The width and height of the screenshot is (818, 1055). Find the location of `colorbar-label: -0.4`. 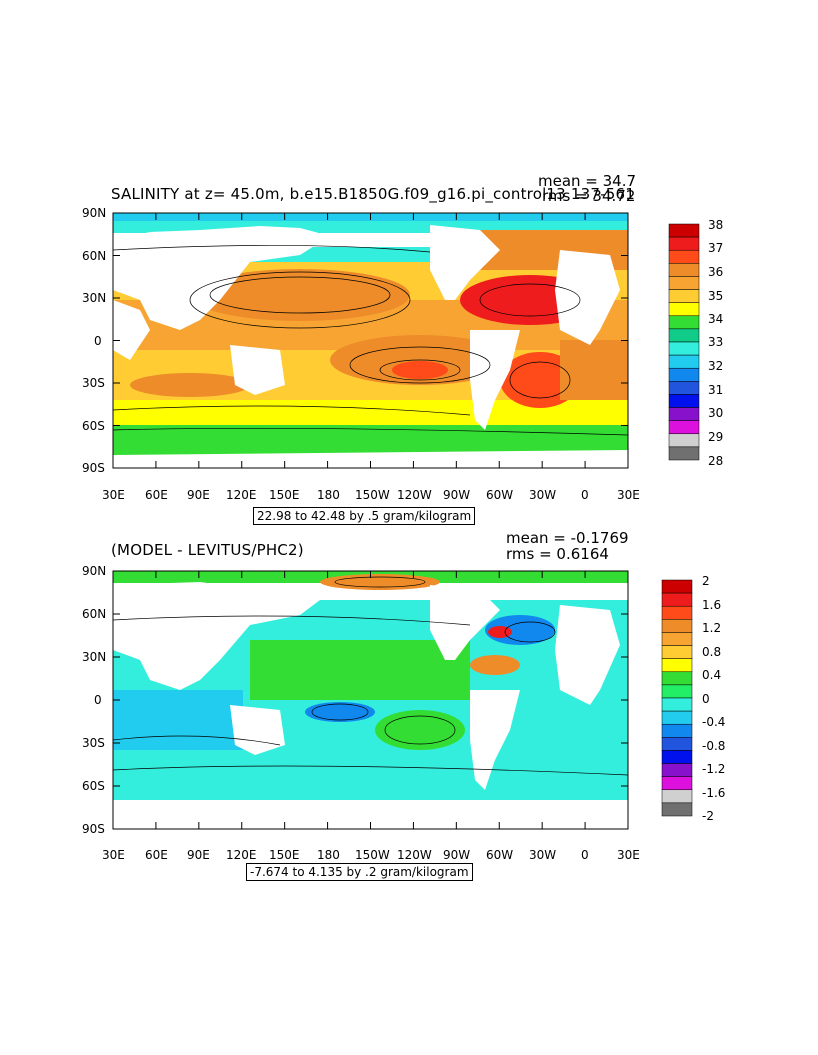

colorbar-label: -0.4 is located at coordinates (714, 722).